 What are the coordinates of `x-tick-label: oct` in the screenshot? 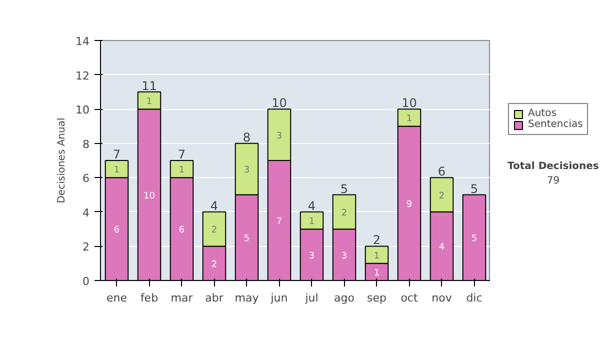 It's located at (409, 298).